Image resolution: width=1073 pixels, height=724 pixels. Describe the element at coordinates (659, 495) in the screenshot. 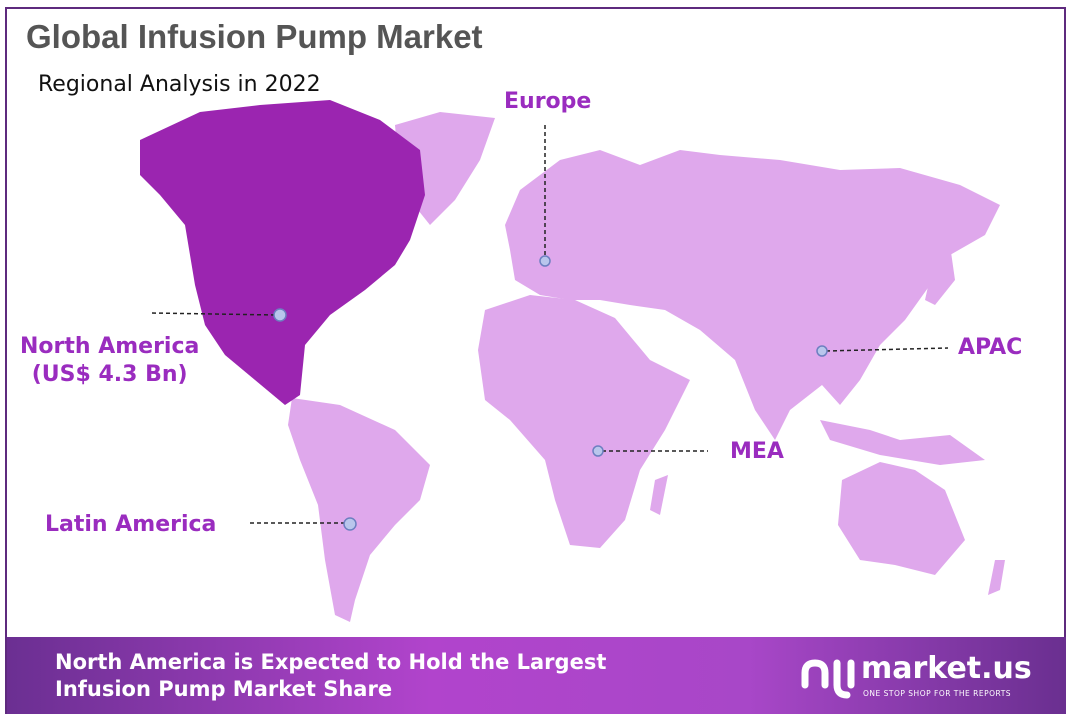

I see `madagascar` at that location.